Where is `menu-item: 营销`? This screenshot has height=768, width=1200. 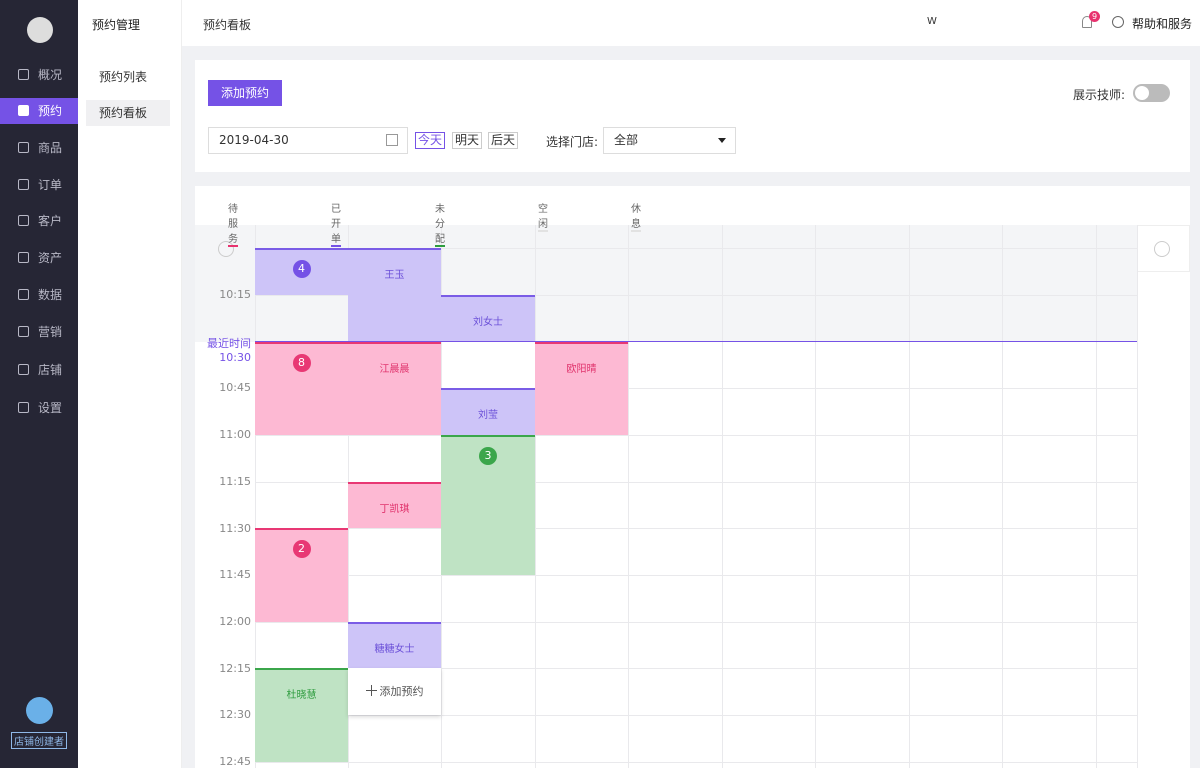 menu-item: 营销 is located at coordinates (39, 332).